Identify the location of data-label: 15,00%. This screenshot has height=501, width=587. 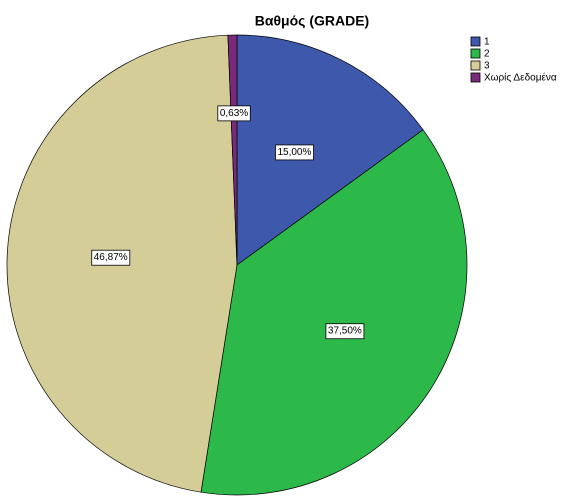
(294, 152).